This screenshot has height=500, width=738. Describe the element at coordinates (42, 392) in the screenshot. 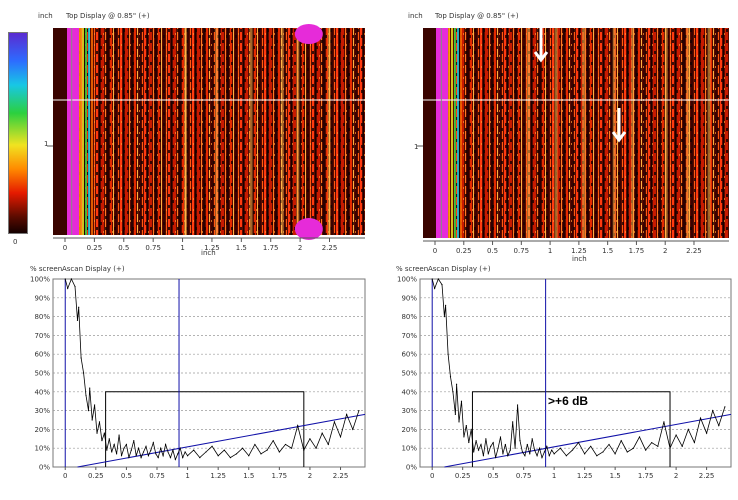

I see `ascan-left-y-tick-label: 40%` at that location.